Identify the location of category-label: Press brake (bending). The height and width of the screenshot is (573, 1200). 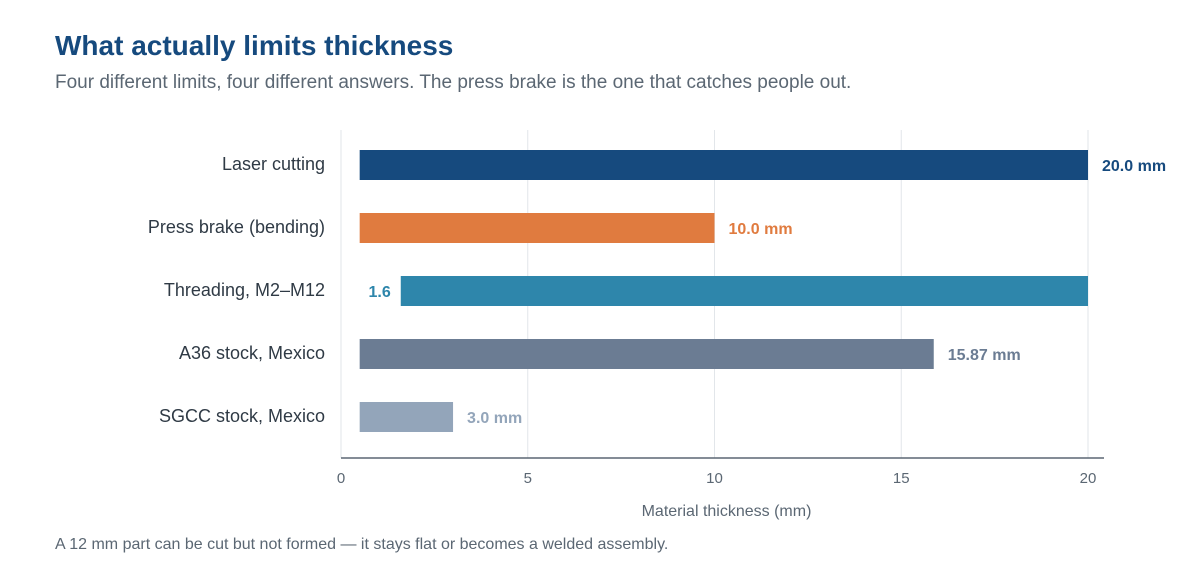
(236, 227).